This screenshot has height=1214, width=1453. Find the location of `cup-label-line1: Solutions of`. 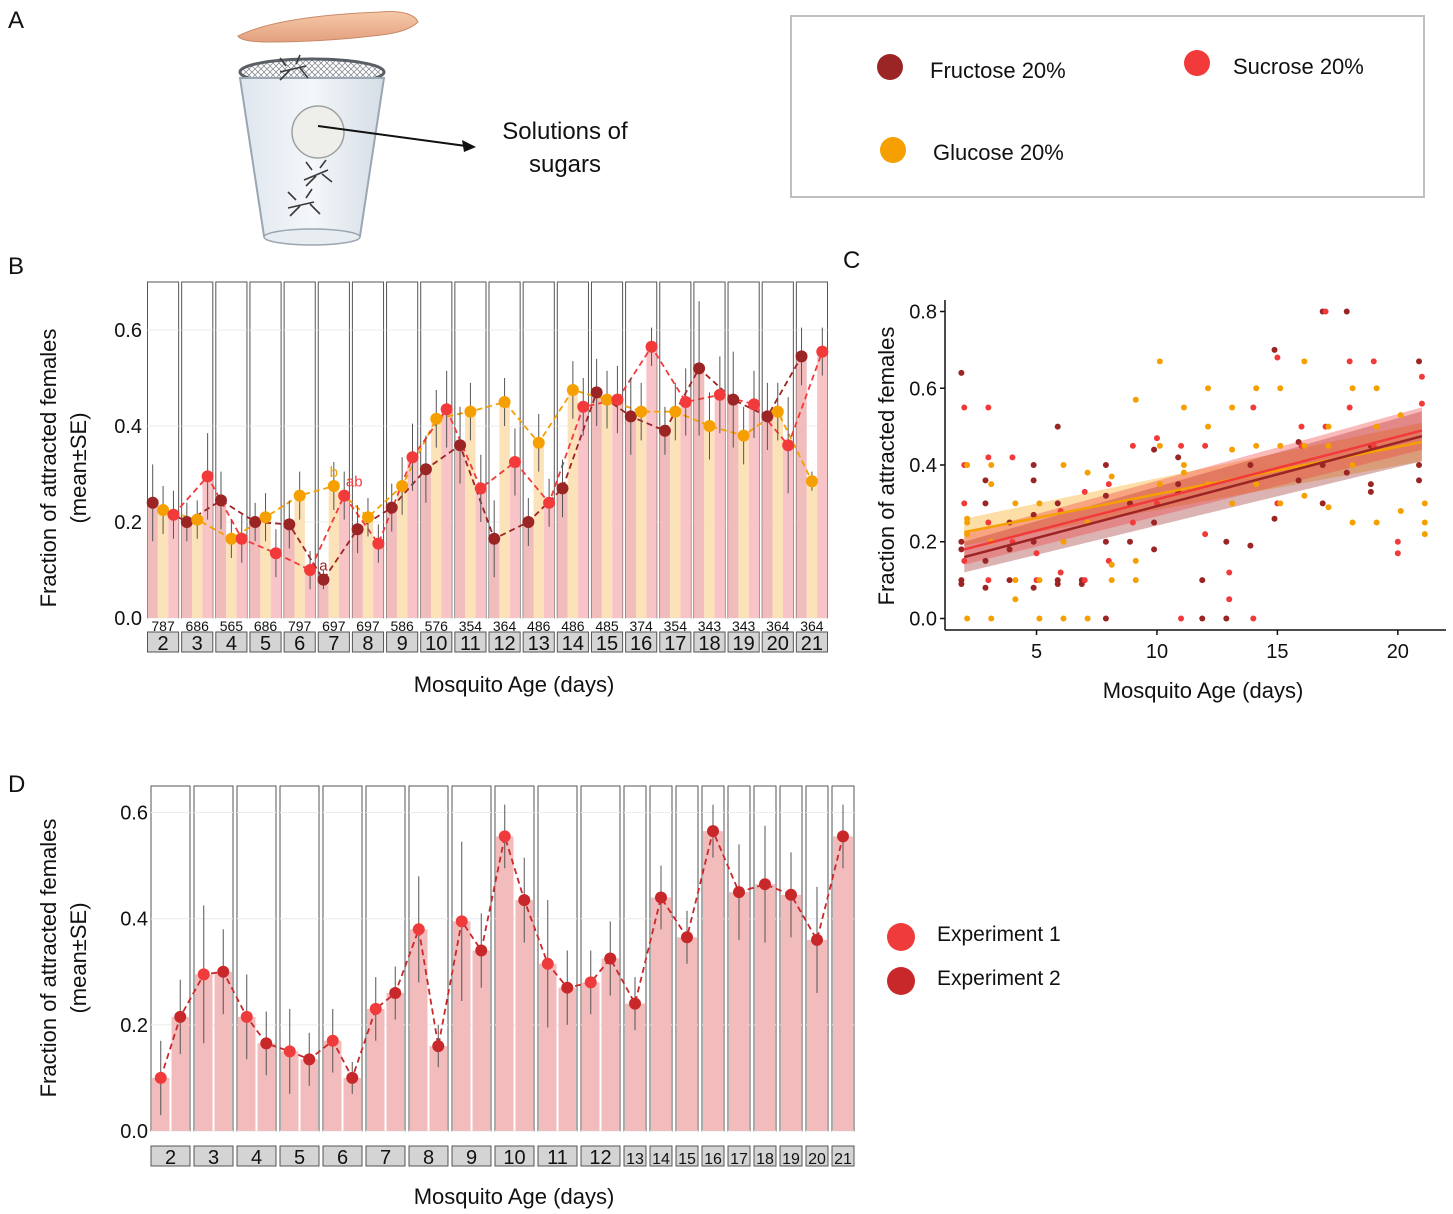

cup-label-line1: Solutions of is located at coordinates (565, 131).